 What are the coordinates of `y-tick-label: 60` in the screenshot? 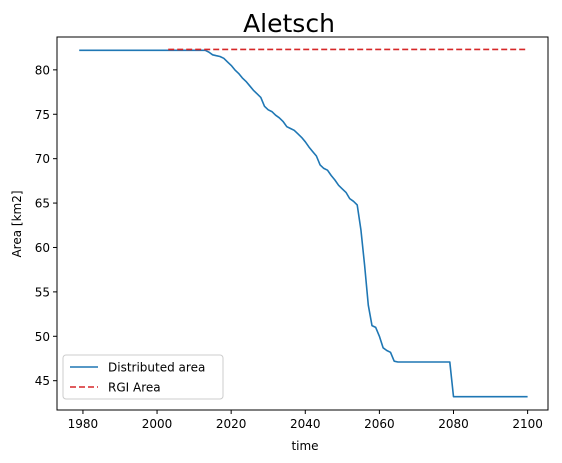 It's located at (42, 248).